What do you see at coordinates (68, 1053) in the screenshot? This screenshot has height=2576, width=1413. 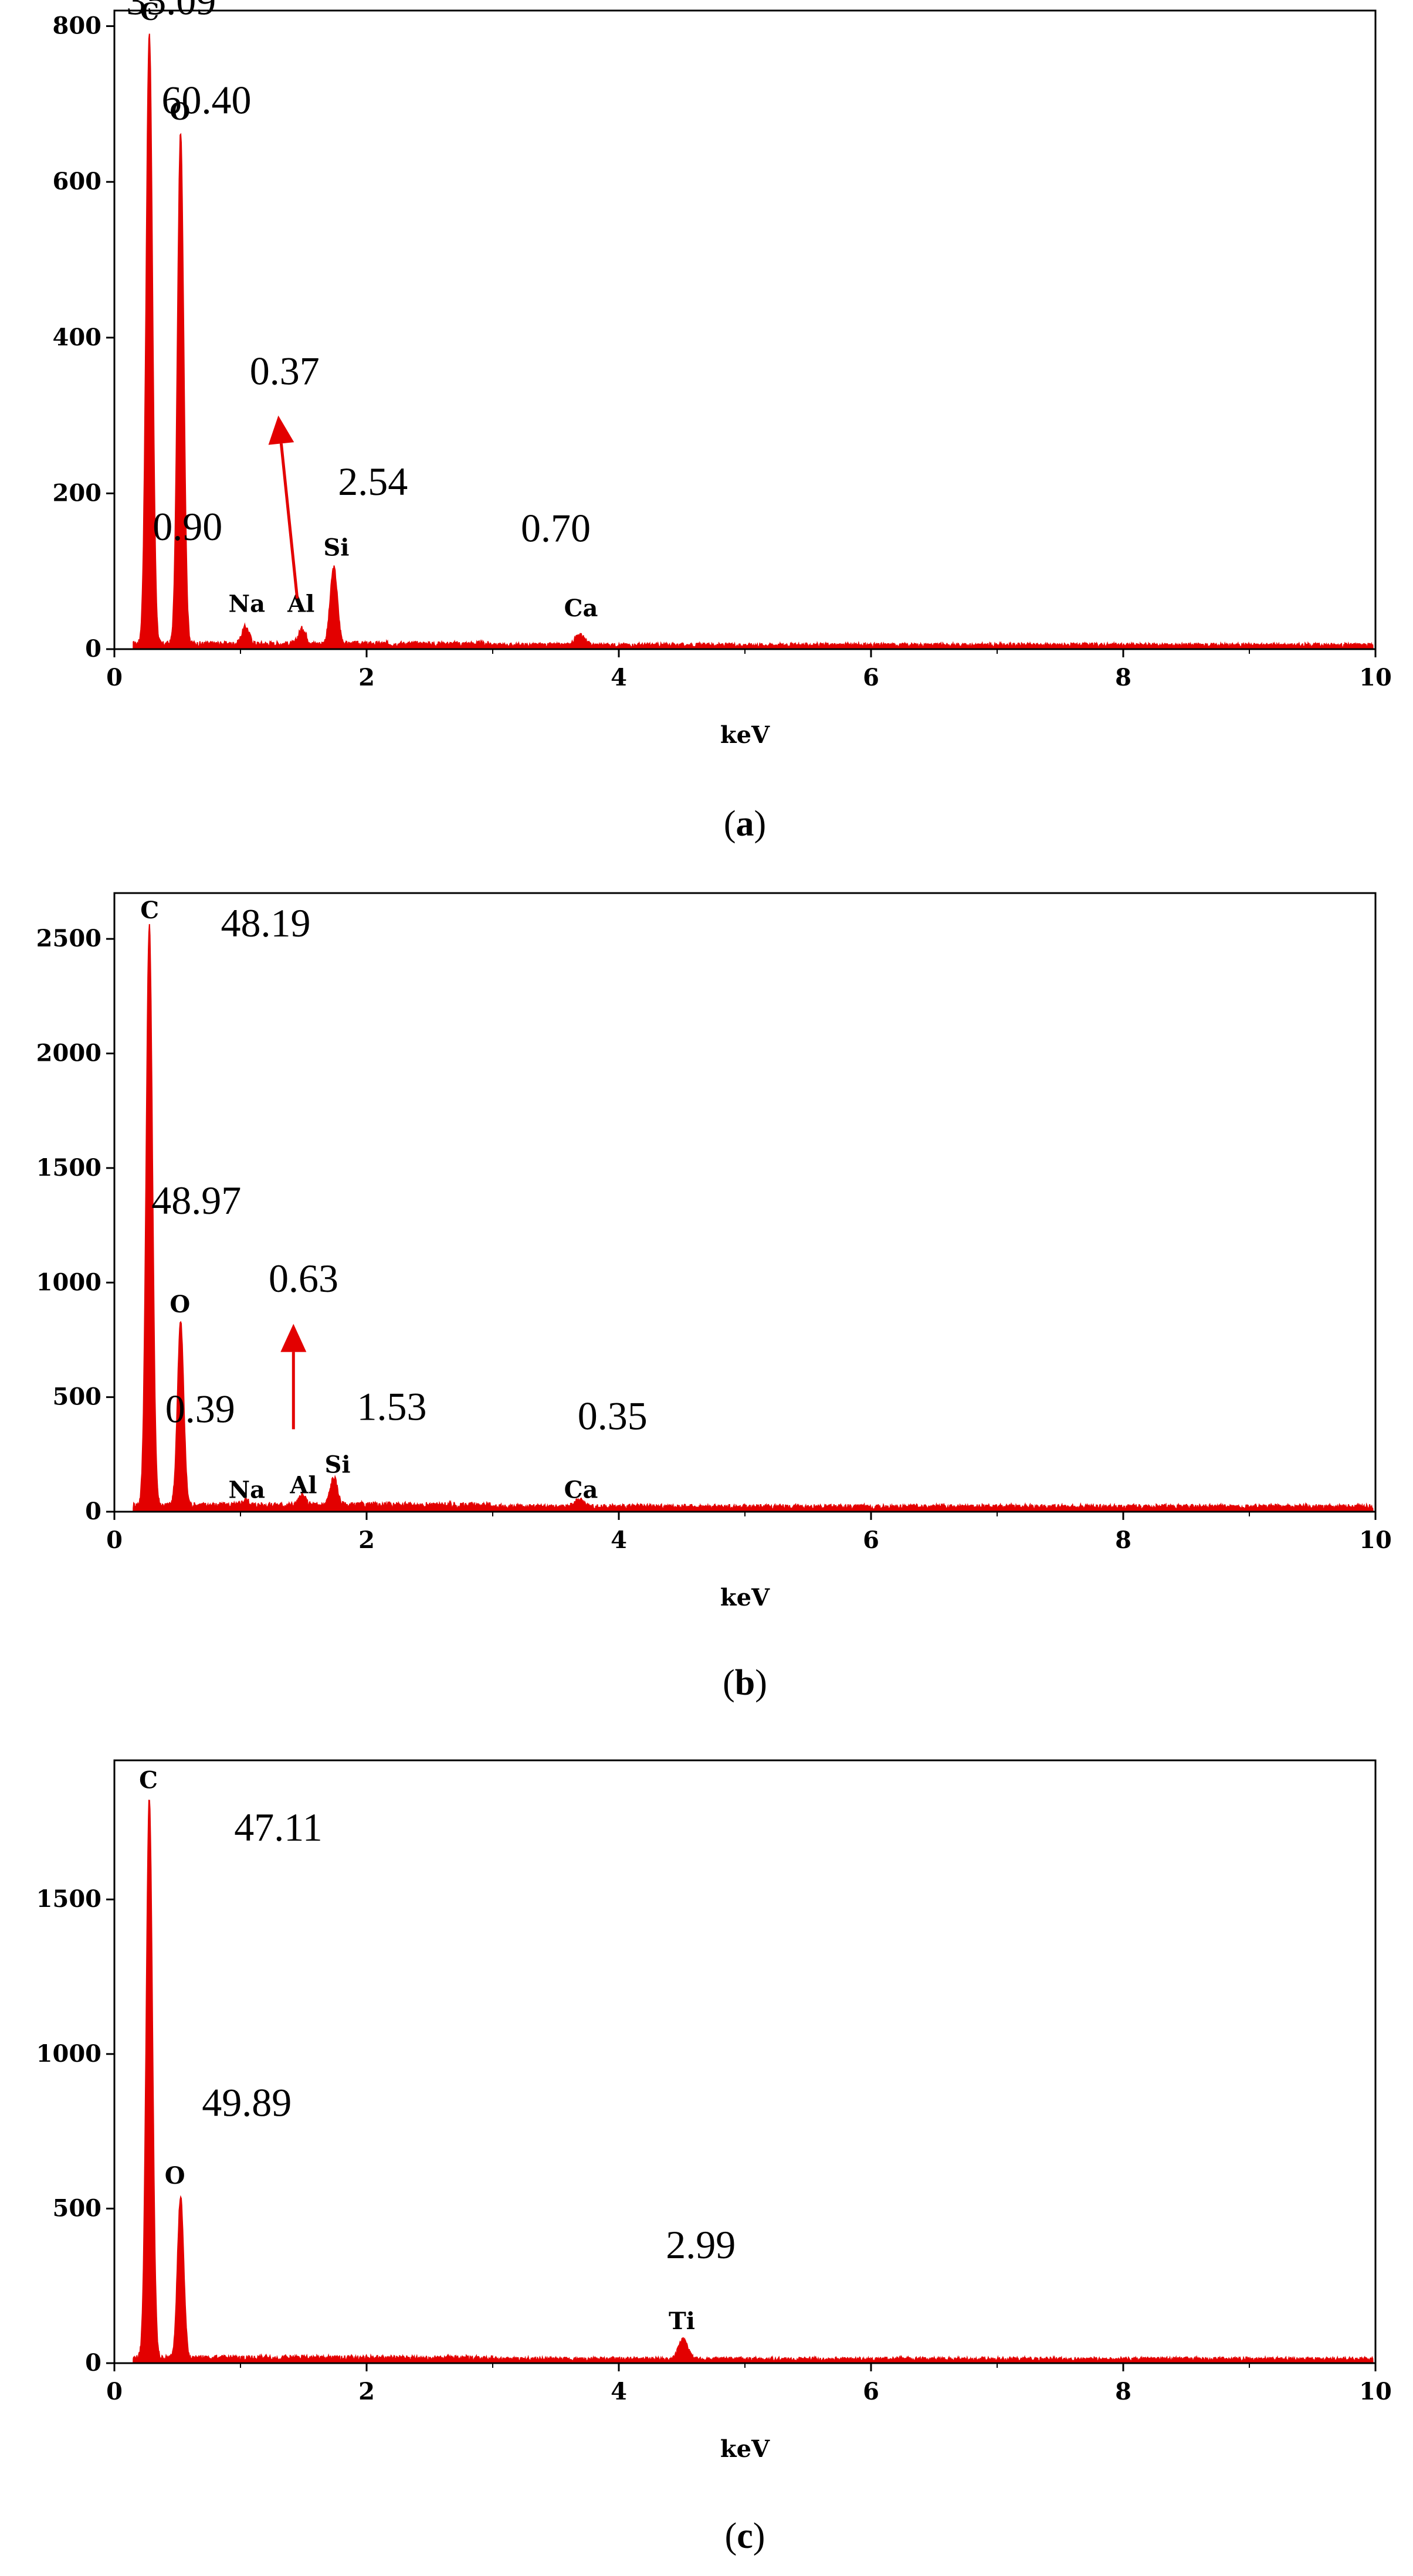 I see `y-tick-label: 2000` at bounding box center [68, 1053].